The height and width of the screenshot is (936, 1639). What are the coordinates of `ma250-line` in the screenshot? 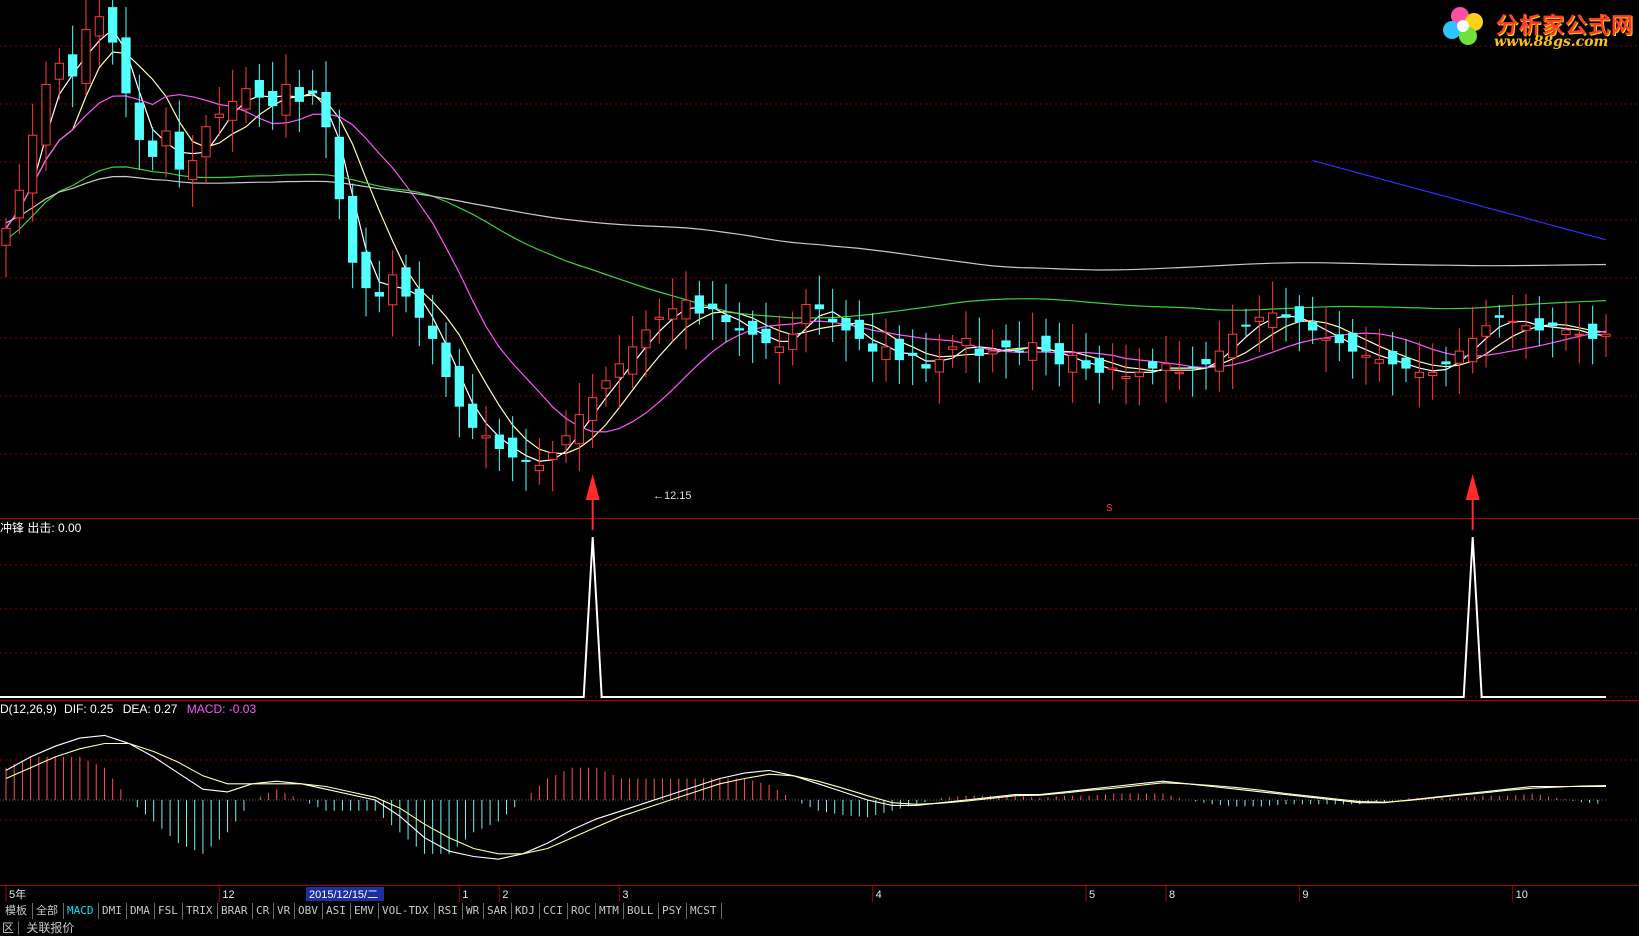 It's located at (1459, 200).